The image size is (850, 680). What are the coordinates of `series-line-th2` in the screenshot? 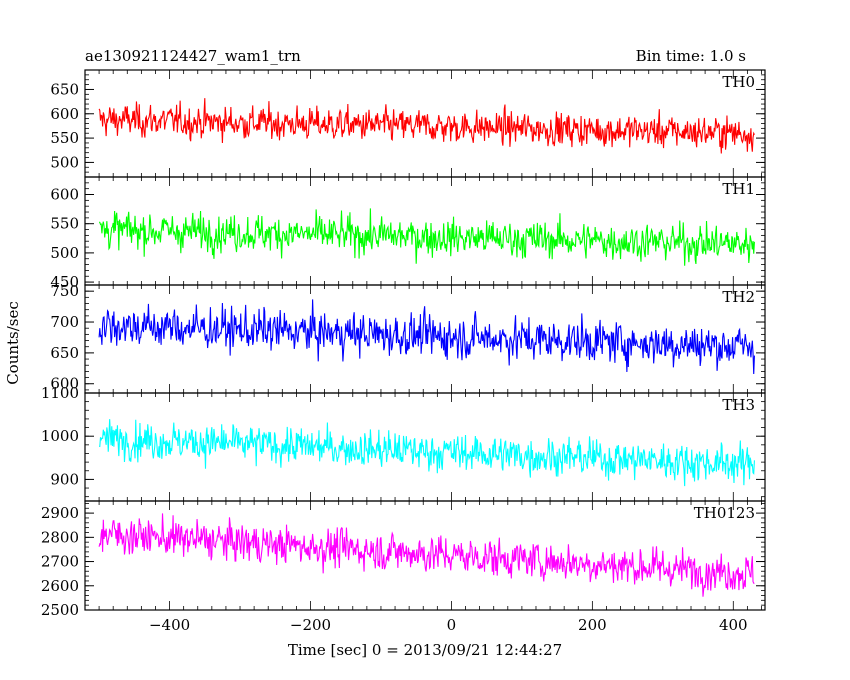 It's located at (426, 337).